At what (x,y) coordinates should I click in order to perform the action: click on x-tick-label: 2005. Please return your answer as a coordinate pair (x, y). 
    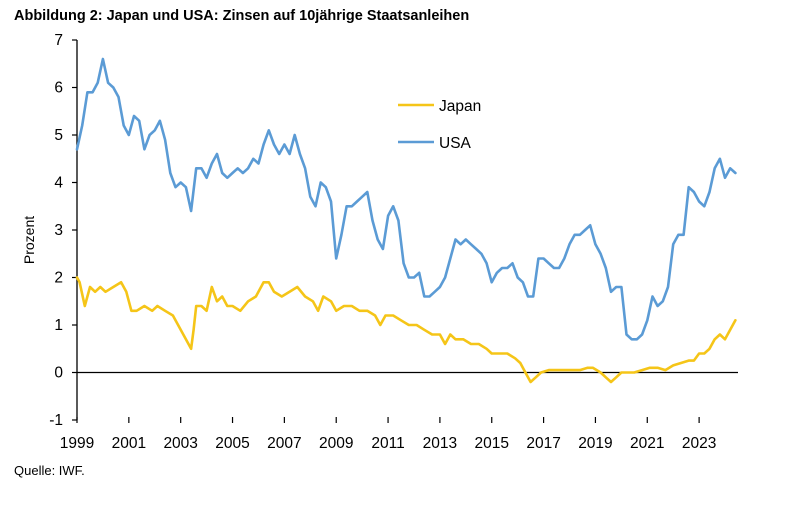
    Looking at the image, I should click on (232, 443).